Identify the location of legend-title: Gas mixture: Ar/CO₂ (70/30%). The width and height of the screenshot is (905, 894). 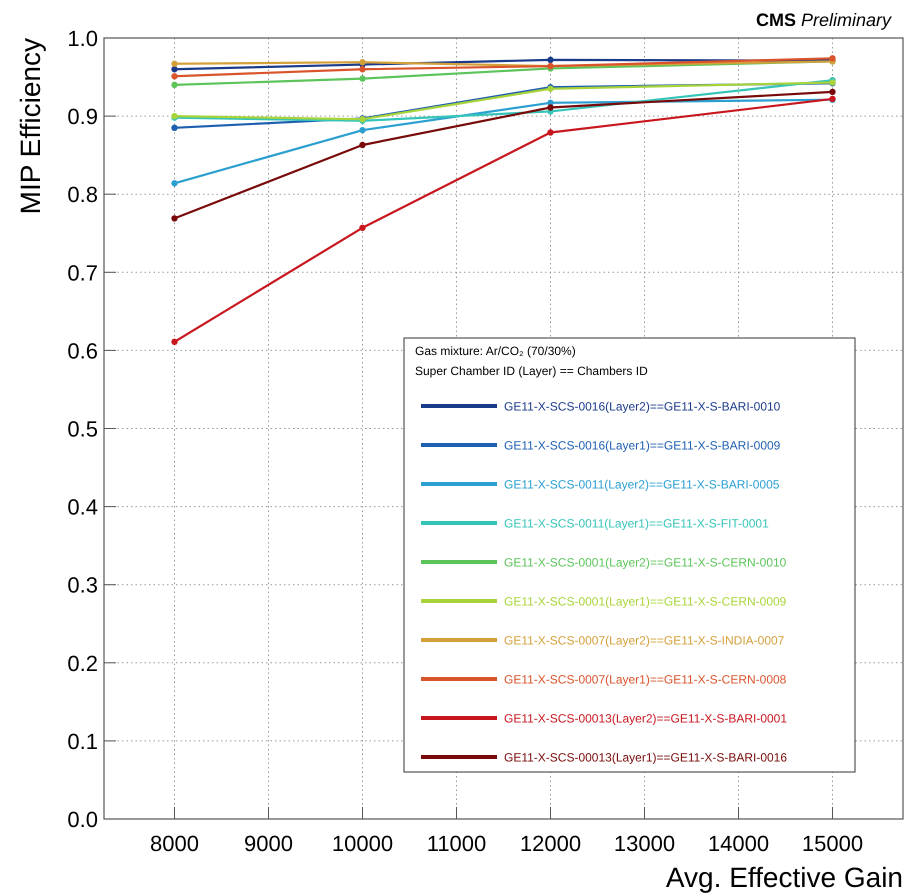
(495, 351).